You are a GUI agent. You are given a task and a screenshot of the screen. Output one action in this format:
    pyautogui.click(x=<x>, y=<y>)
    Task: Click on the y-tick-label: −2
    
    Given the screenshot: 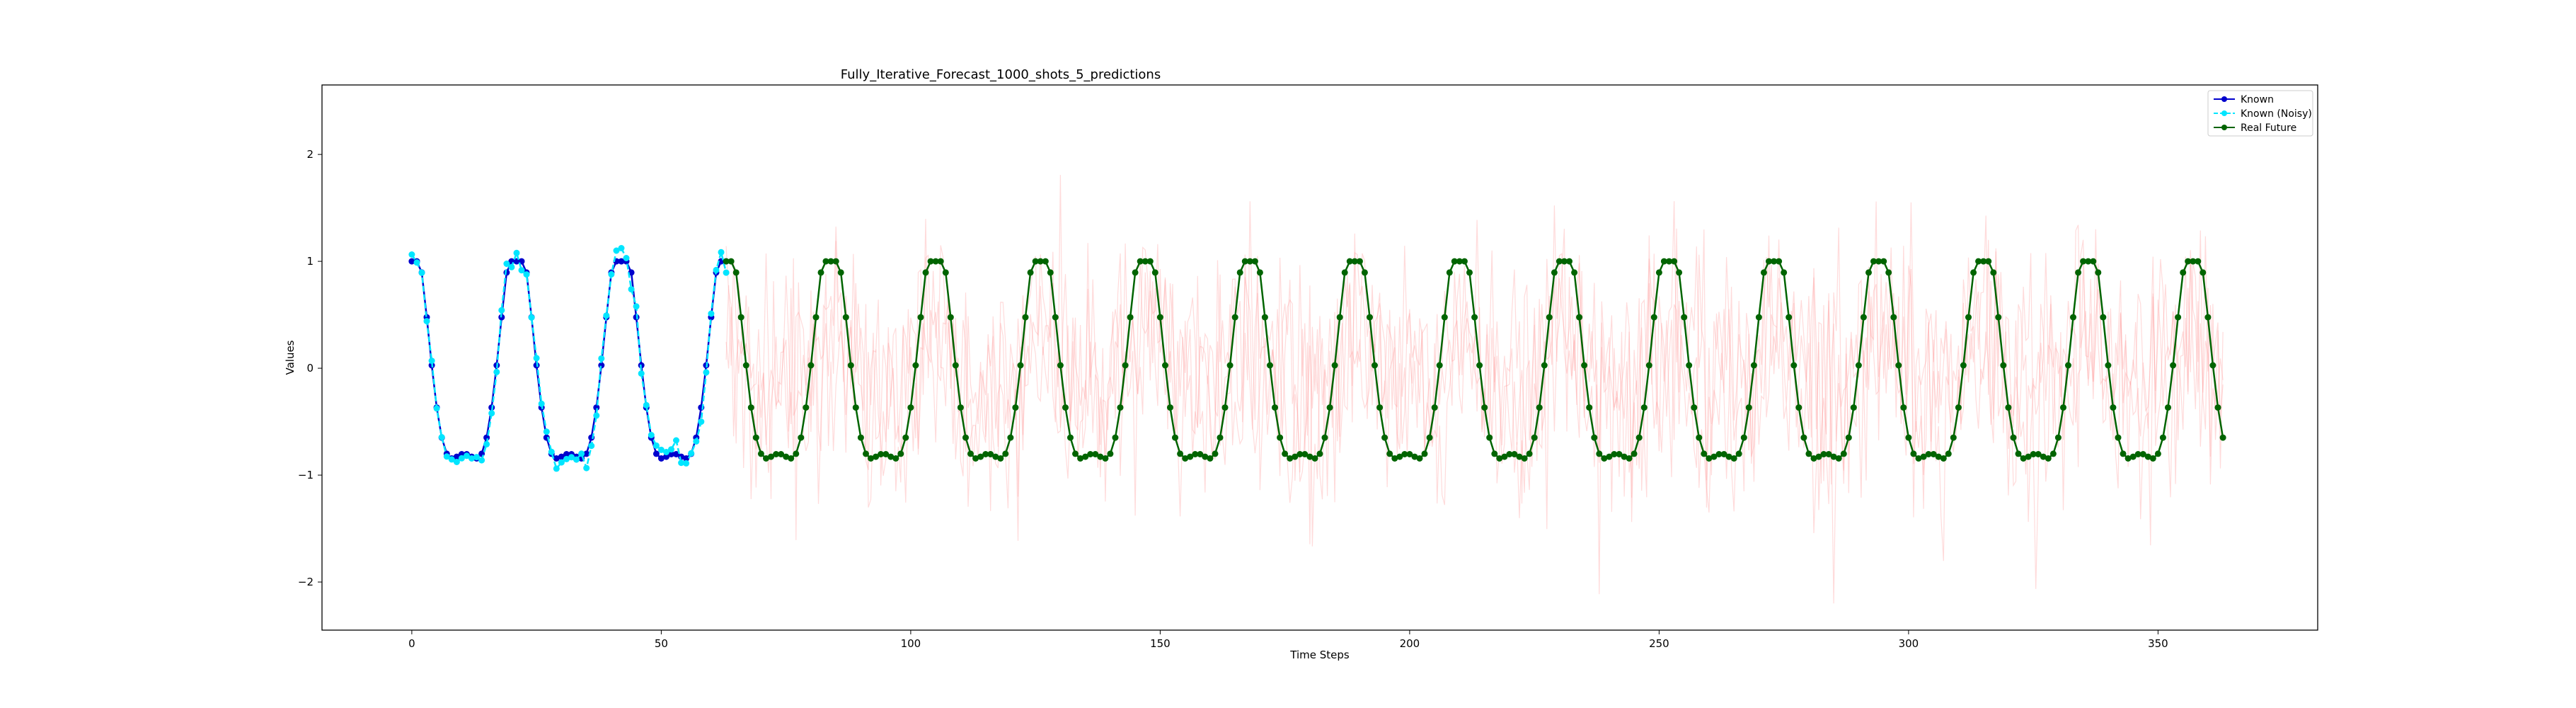 What is the action you would take?
    pyautogui.click(x=306, y=582)
    